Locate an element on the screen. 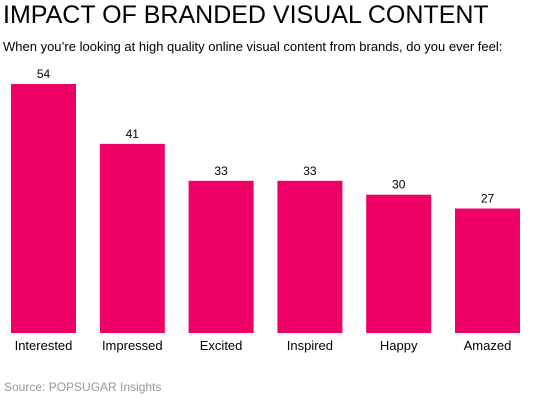  value-label-excited: 33 is located at coordinates (221, 171).